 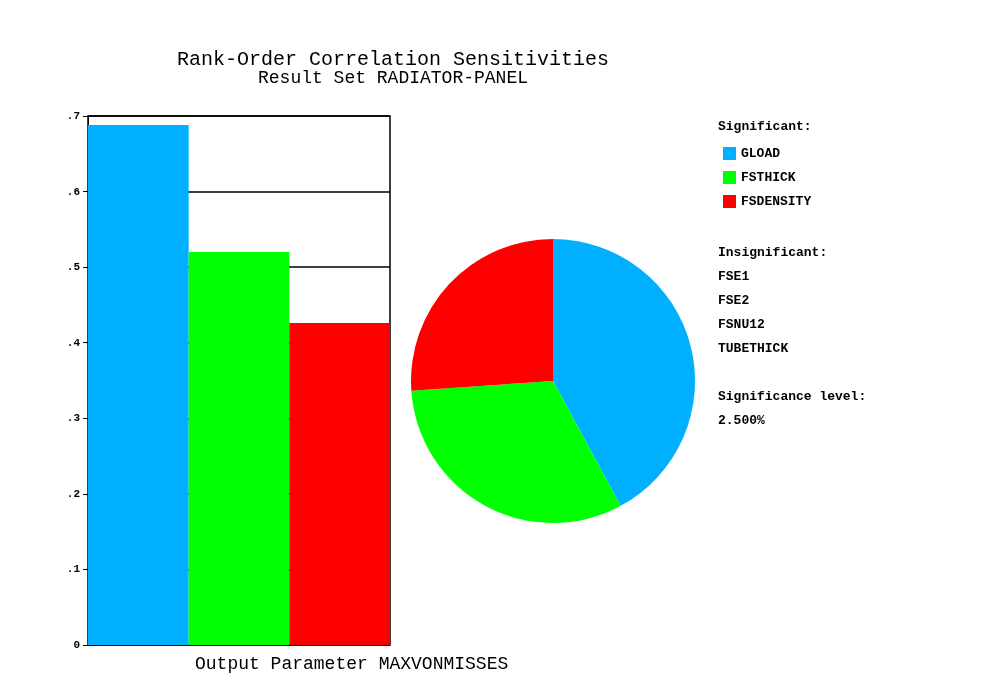 What do you see at coordinates (73, 116) in the screenshot?
I see `y-tick-label: .7` at bounding box center [73, 116].